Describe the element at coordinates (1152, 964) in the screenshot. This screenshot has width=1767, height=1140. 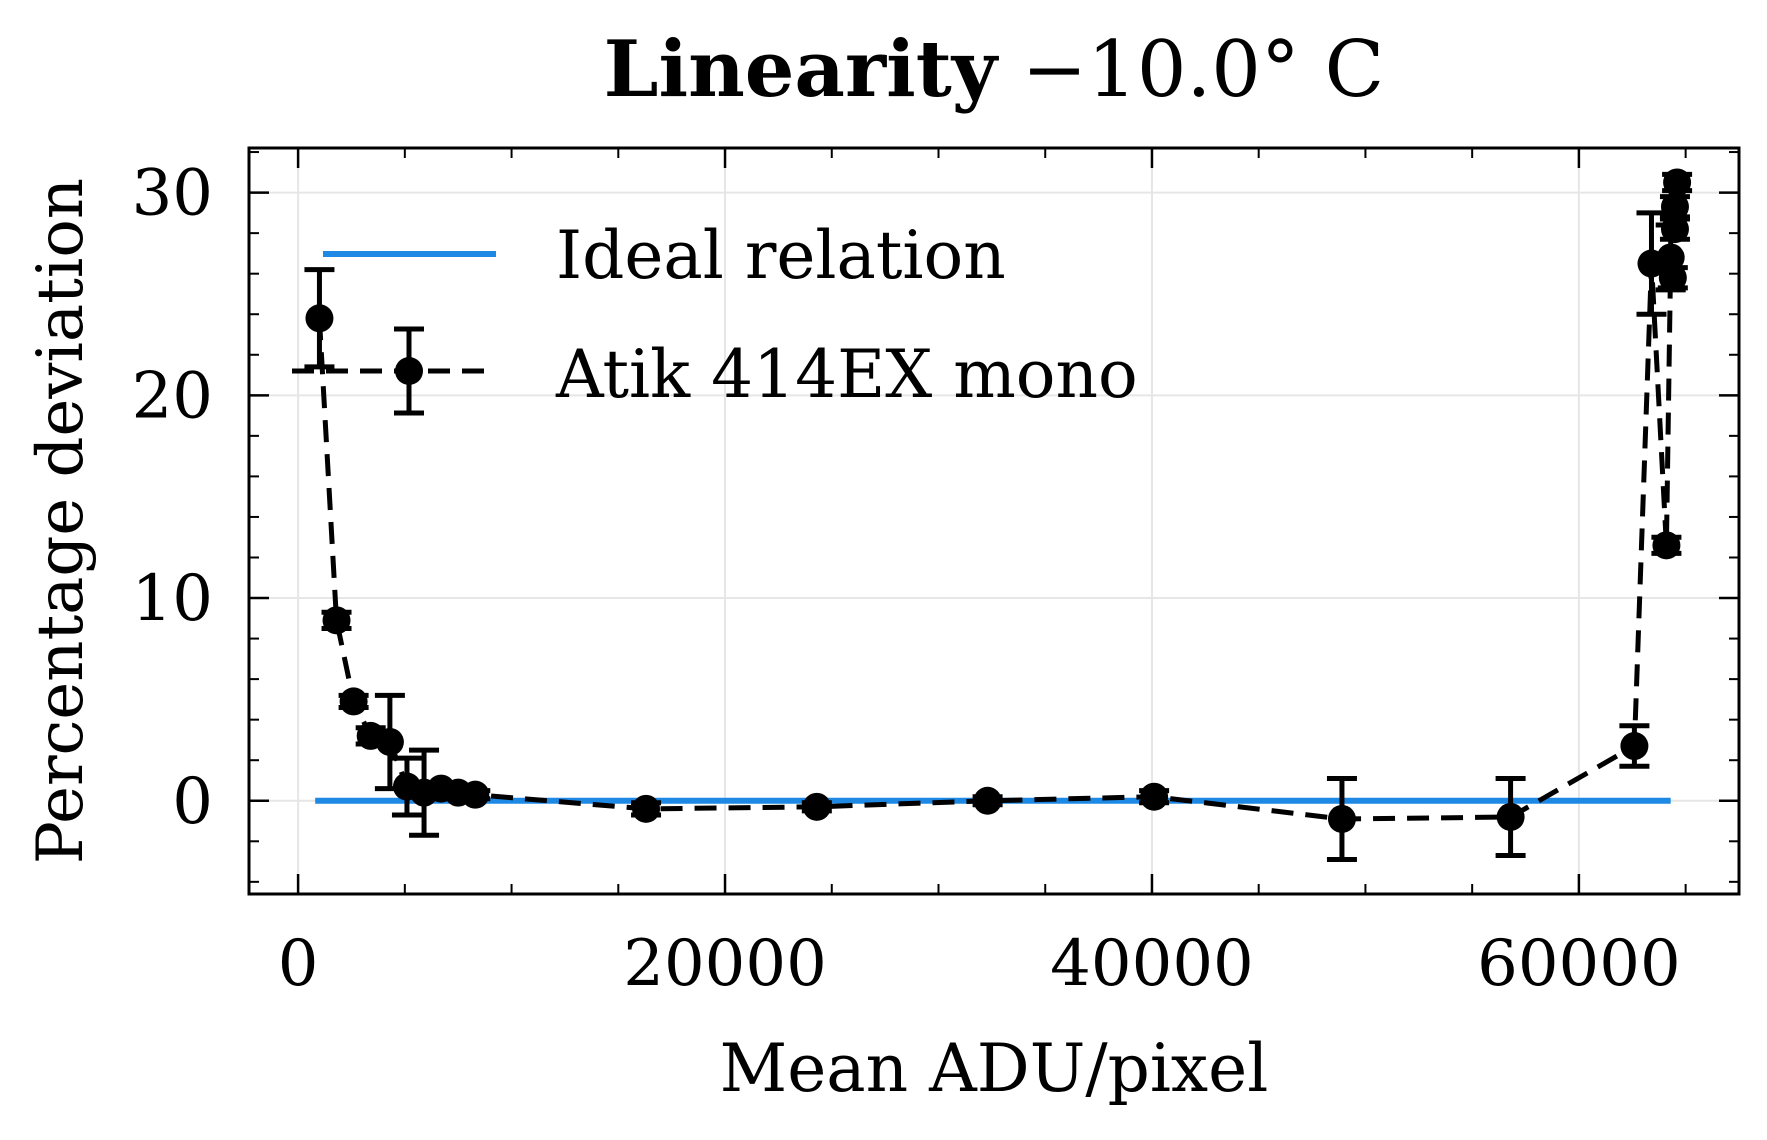
I see `x-tick-label: 40000` at that location.